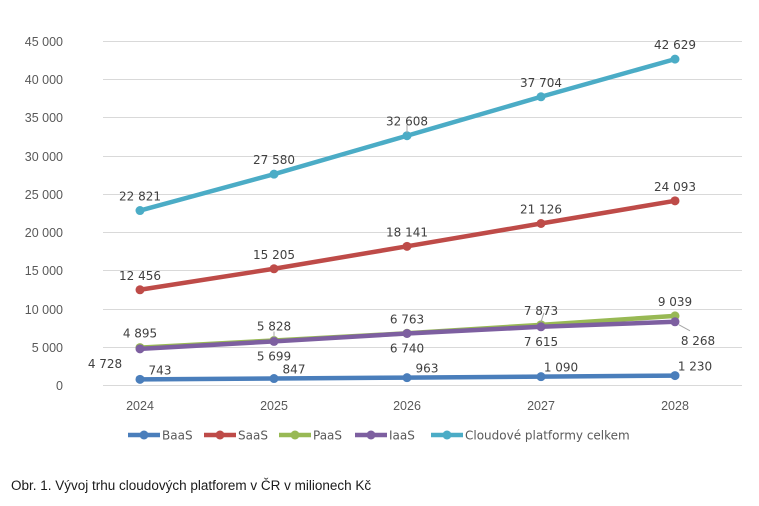  Describe the element at coordinates (44, 271) in the screenshot. I see `y-tick-label: 15 000` at that location.